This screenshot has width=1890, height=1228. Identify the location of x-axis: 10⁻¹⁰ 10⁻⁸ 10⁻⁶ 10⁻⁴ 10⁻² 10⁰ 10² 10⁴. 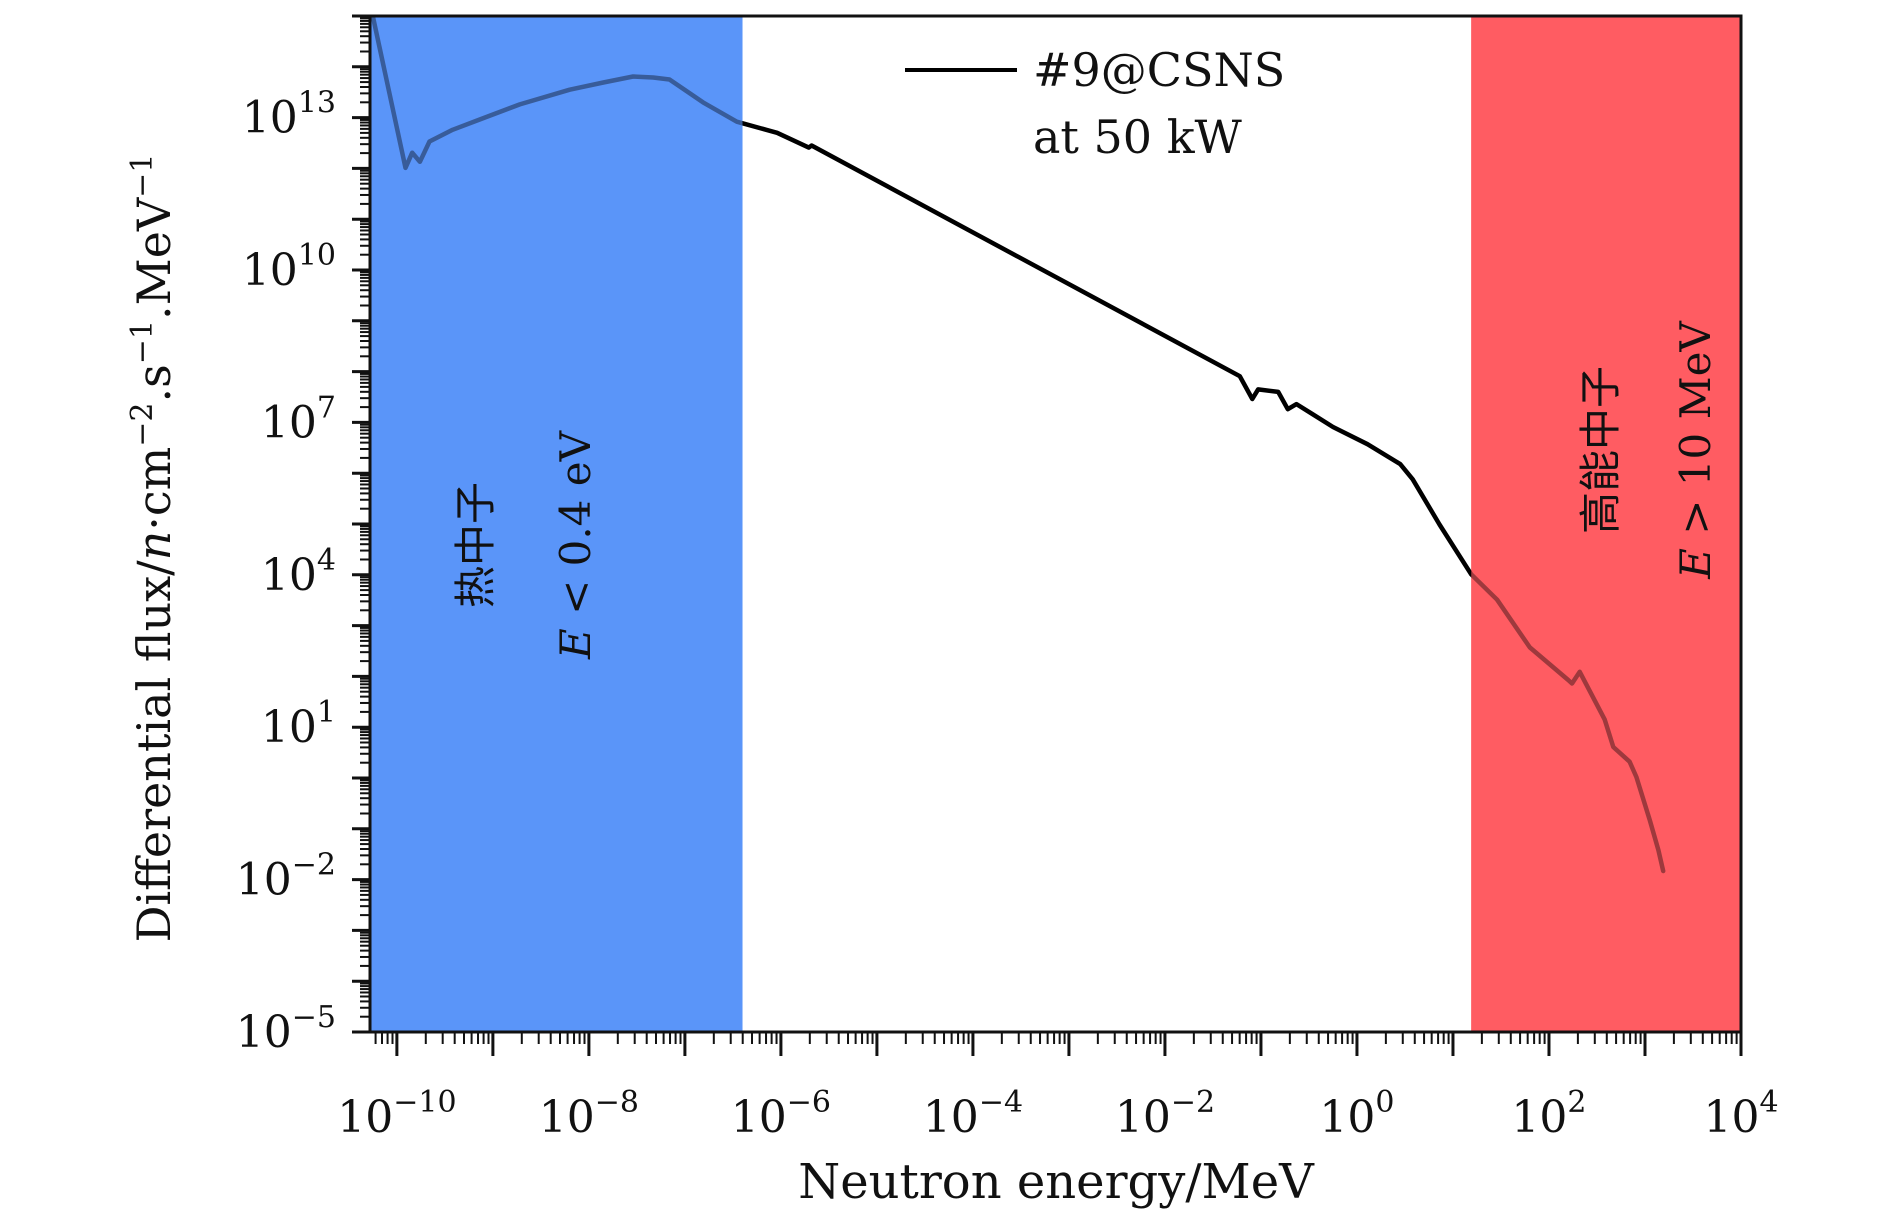
(1058, 1087).